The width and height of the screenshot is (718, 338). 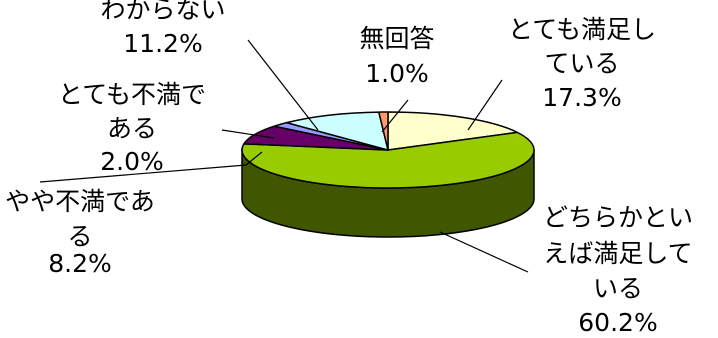 I want to click on slice-value-4: 2.0%, so click(x=132, y=161).